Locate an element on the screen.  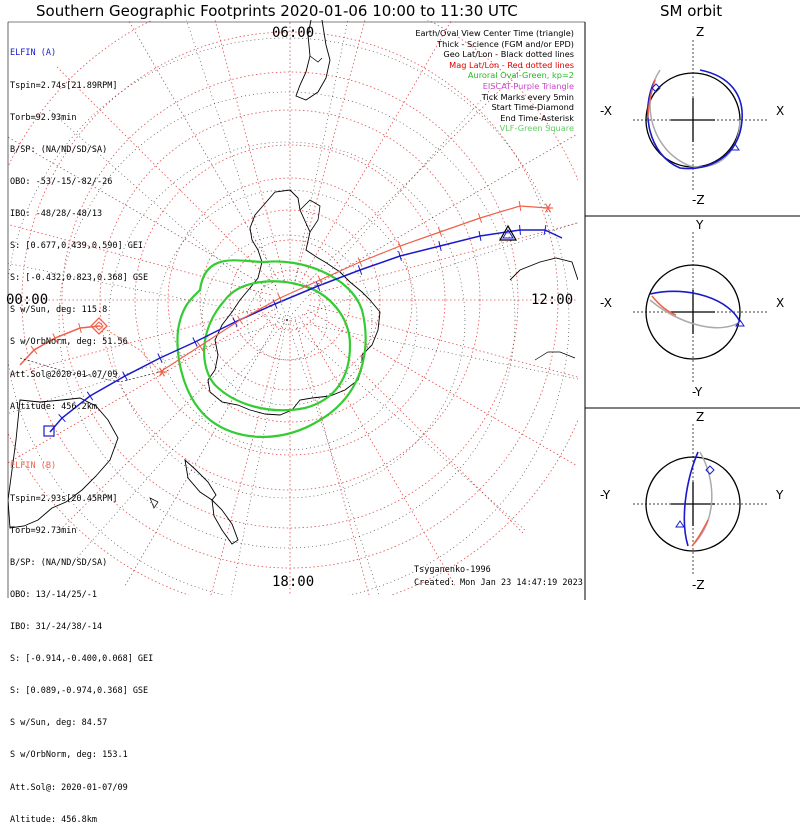
orbit-panel-3-left: -Y is located at coordinates (605, 495).